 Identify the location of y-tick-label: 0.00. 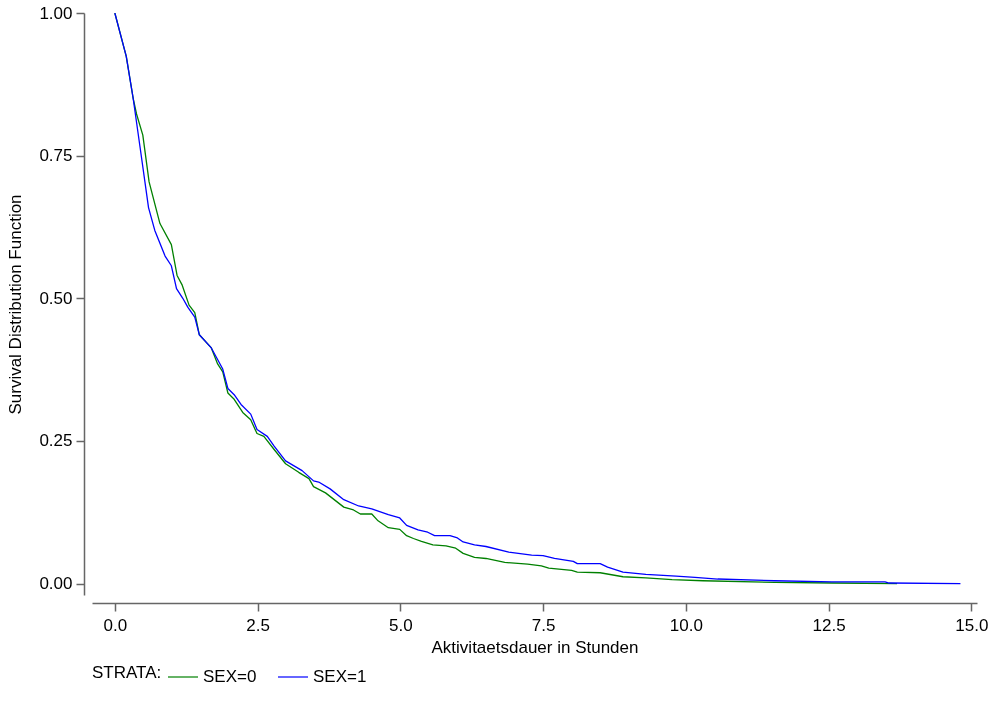
(56, 584).